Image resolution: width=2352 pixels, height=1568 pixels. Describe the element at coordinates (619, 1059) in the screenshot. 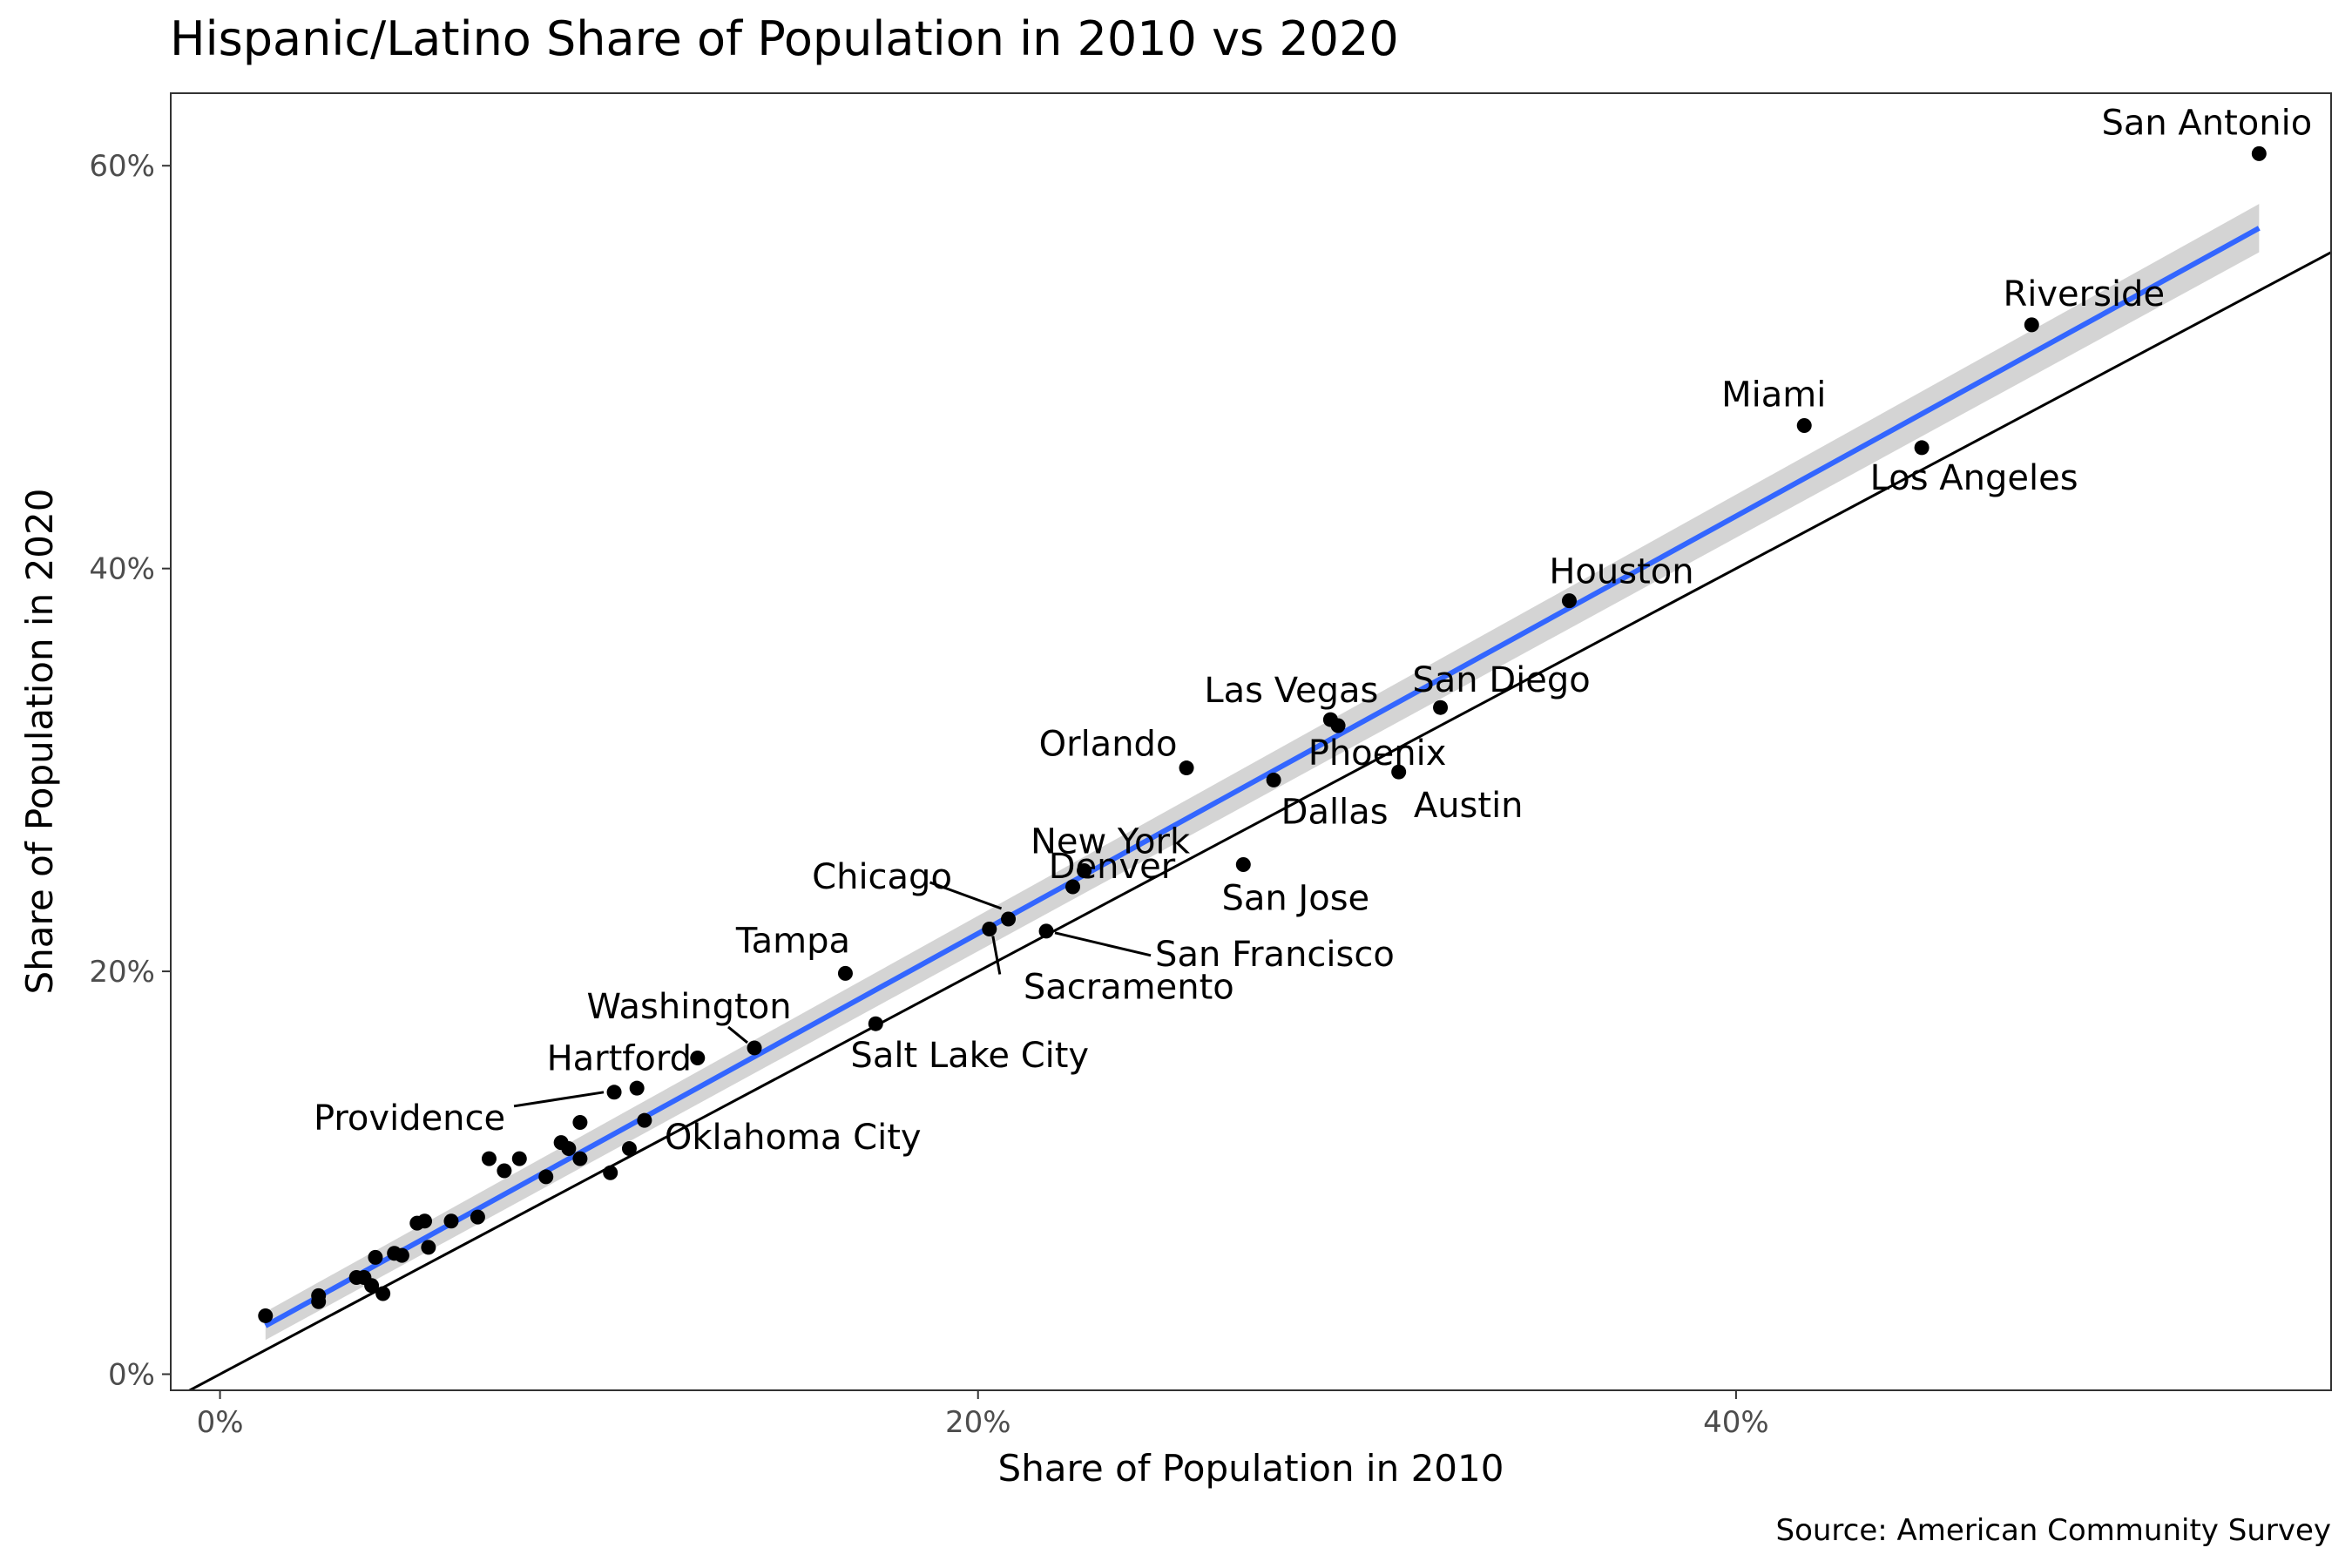

I see `point-label-hartford: Hartford` at that location.